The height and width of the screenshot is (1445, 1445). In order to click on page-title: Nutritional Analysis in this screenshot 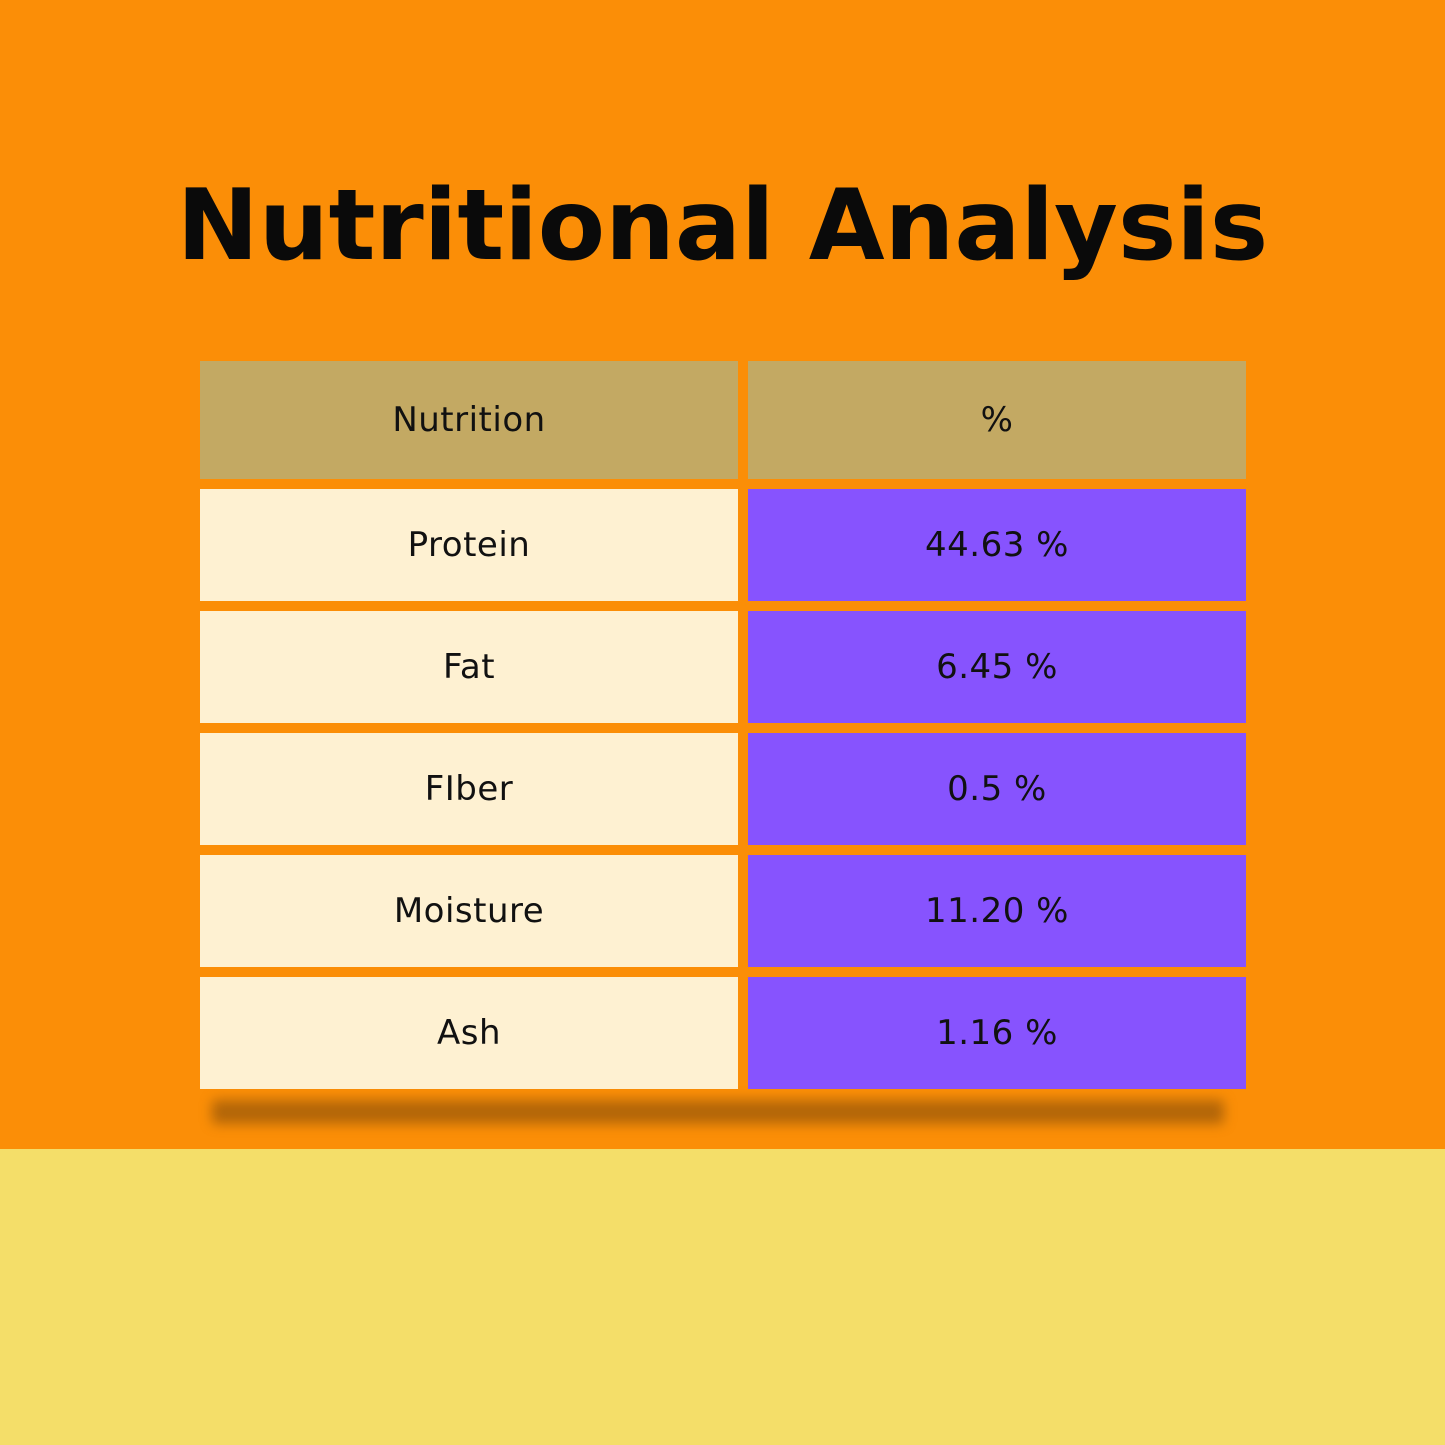, I will do `click(722, 226)`.